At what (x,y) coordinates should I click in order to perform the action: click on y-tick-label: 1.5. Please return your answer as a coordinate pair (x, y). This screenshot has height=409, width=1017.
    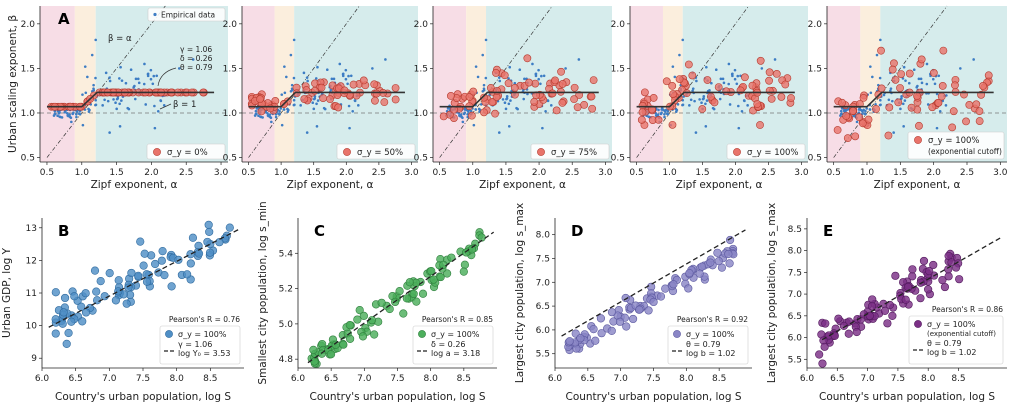
    Looking at the image, I should click on (230, 69).